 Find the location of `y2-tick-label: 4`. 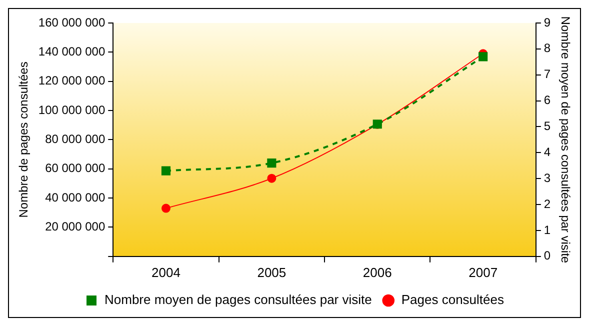

y2-tick-label: 4 is located at coordinates (547, 151).